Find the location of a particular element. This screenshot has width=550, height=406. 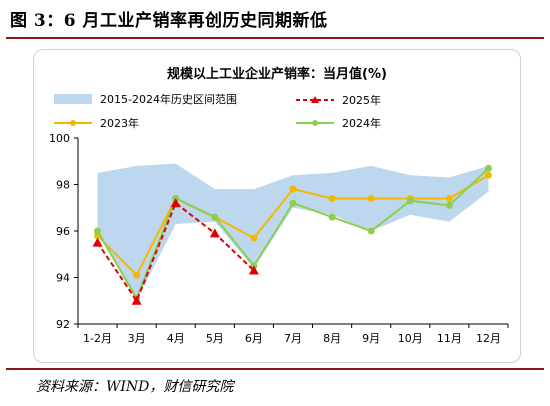

x-tick-label: 7月 is located at coordinates (293, 338).